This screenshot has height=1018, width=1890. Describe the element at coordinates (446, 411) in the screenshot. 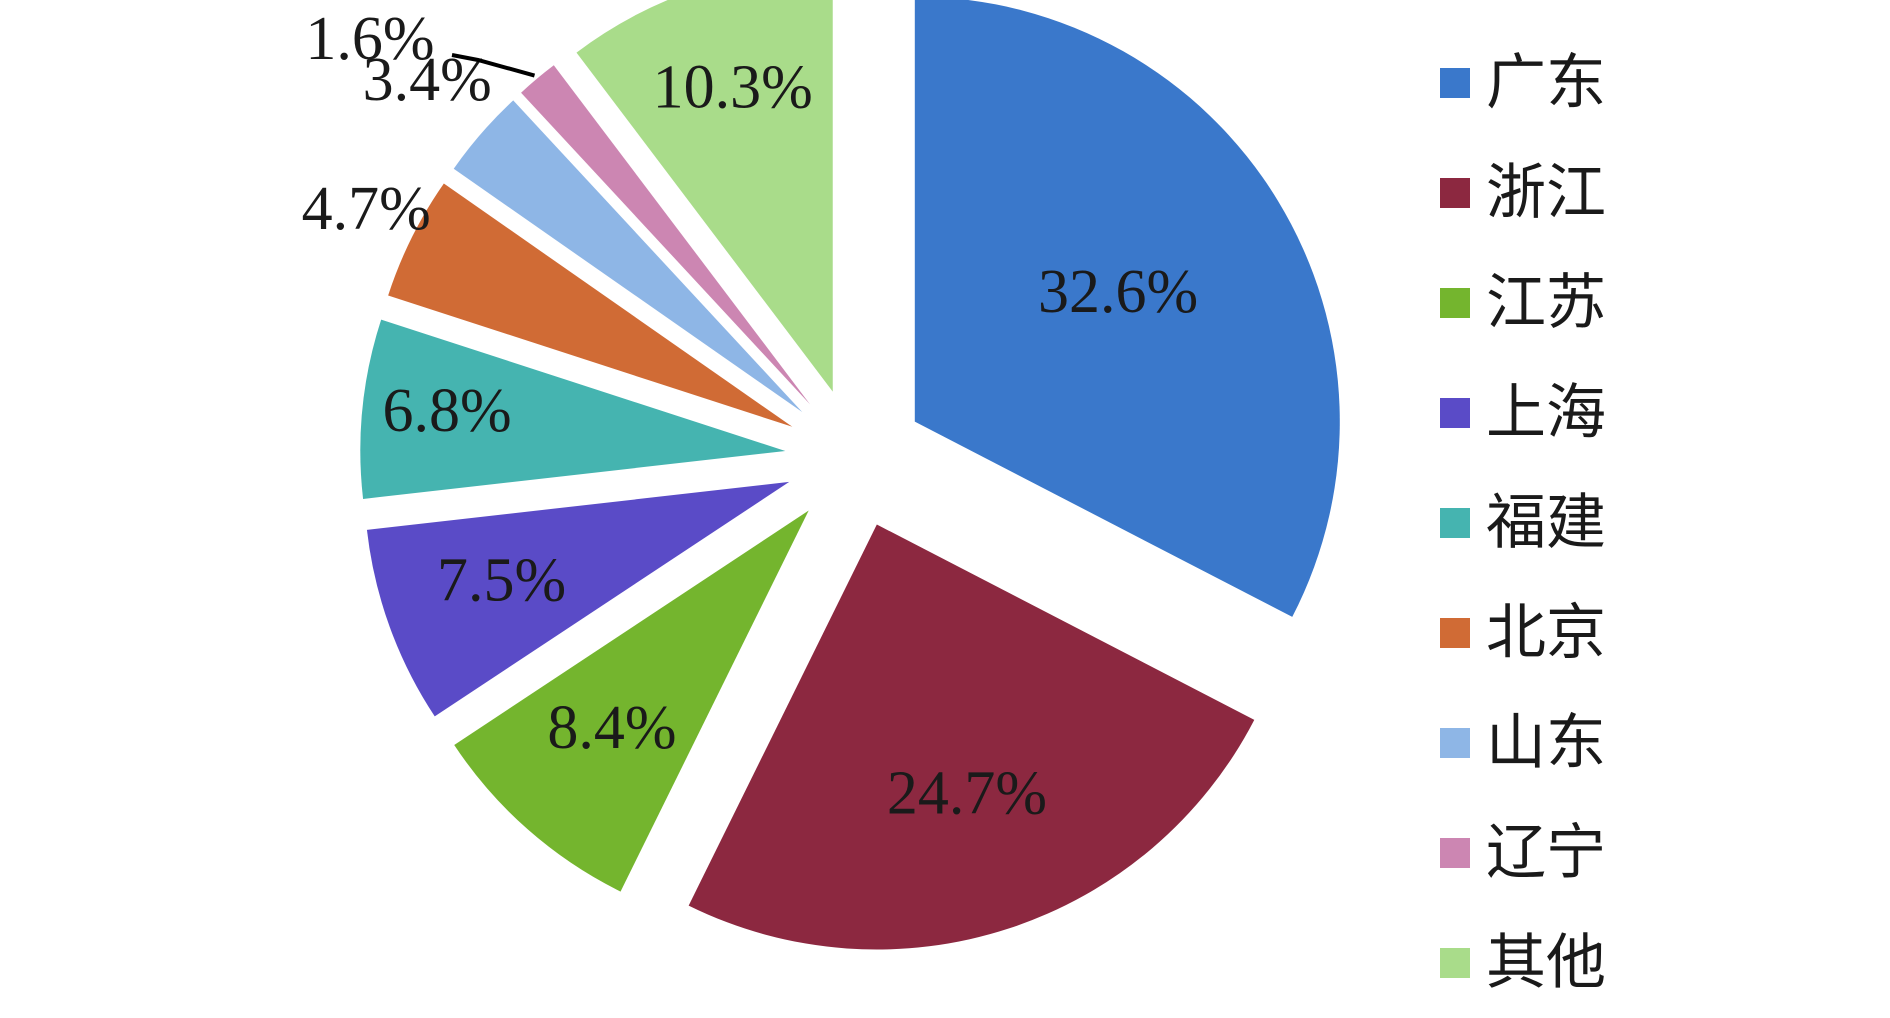

I see `data-label-4: 6.8%` at that location.